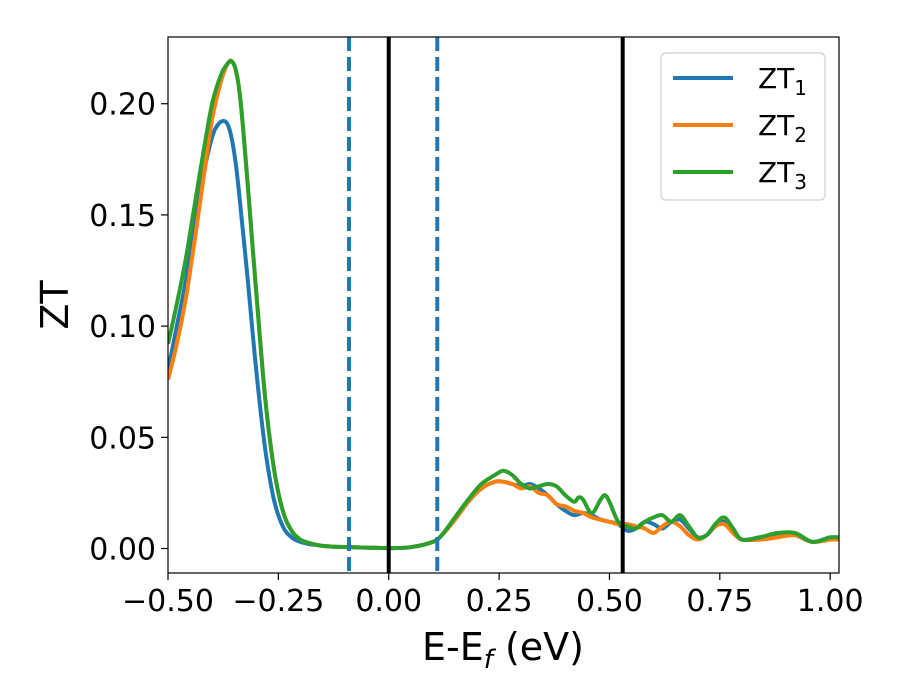 This screenshot has height=700, width=900. What do you see at coordinates (782, 81) in the screenshot?
I see `legend-label-1: ZT1` at bounding box center [782, 81].